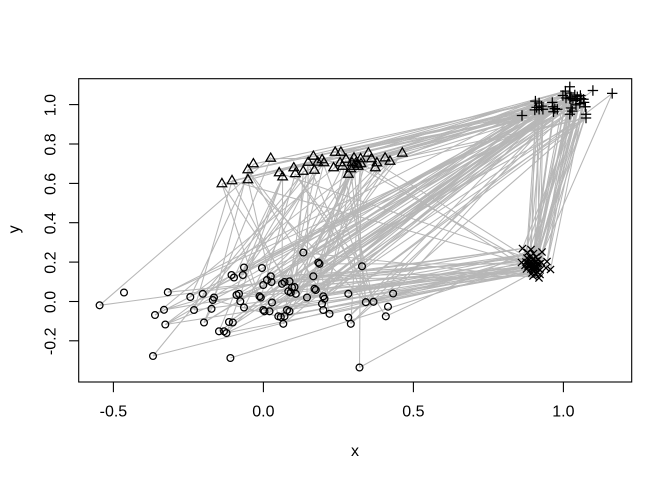 The height and width of the screenshot is (485, 672). What do you see at coordinates (114, 411) in the screenshot?
I see `svg-text: -0.5` at bounding box center [114, 411].